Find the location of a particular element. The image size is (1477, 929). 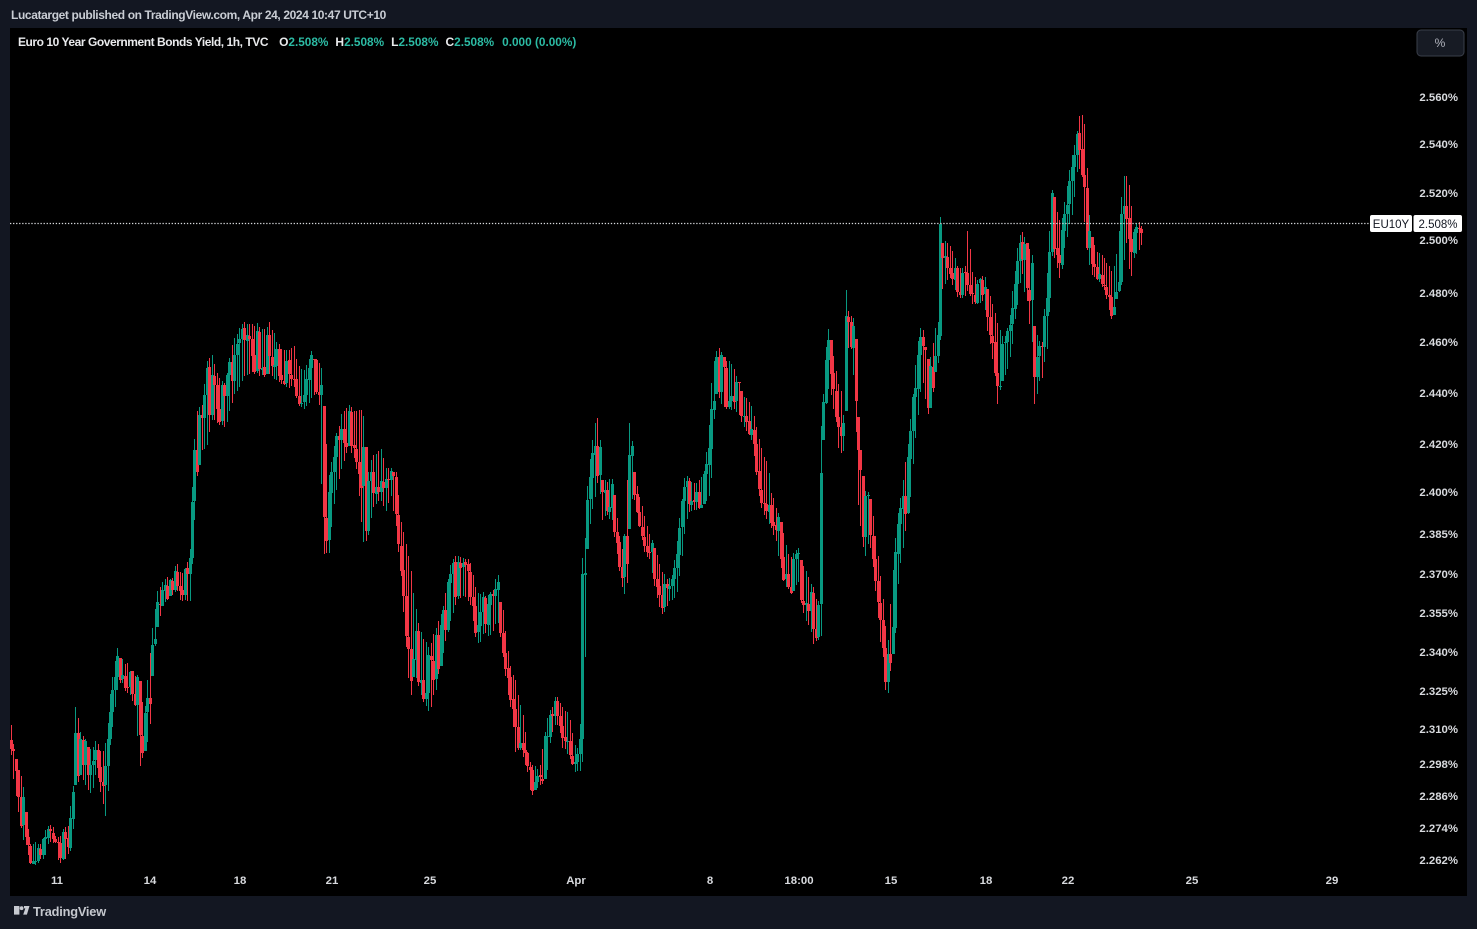

svg-text: 14 is located at coordinates (150, 881).